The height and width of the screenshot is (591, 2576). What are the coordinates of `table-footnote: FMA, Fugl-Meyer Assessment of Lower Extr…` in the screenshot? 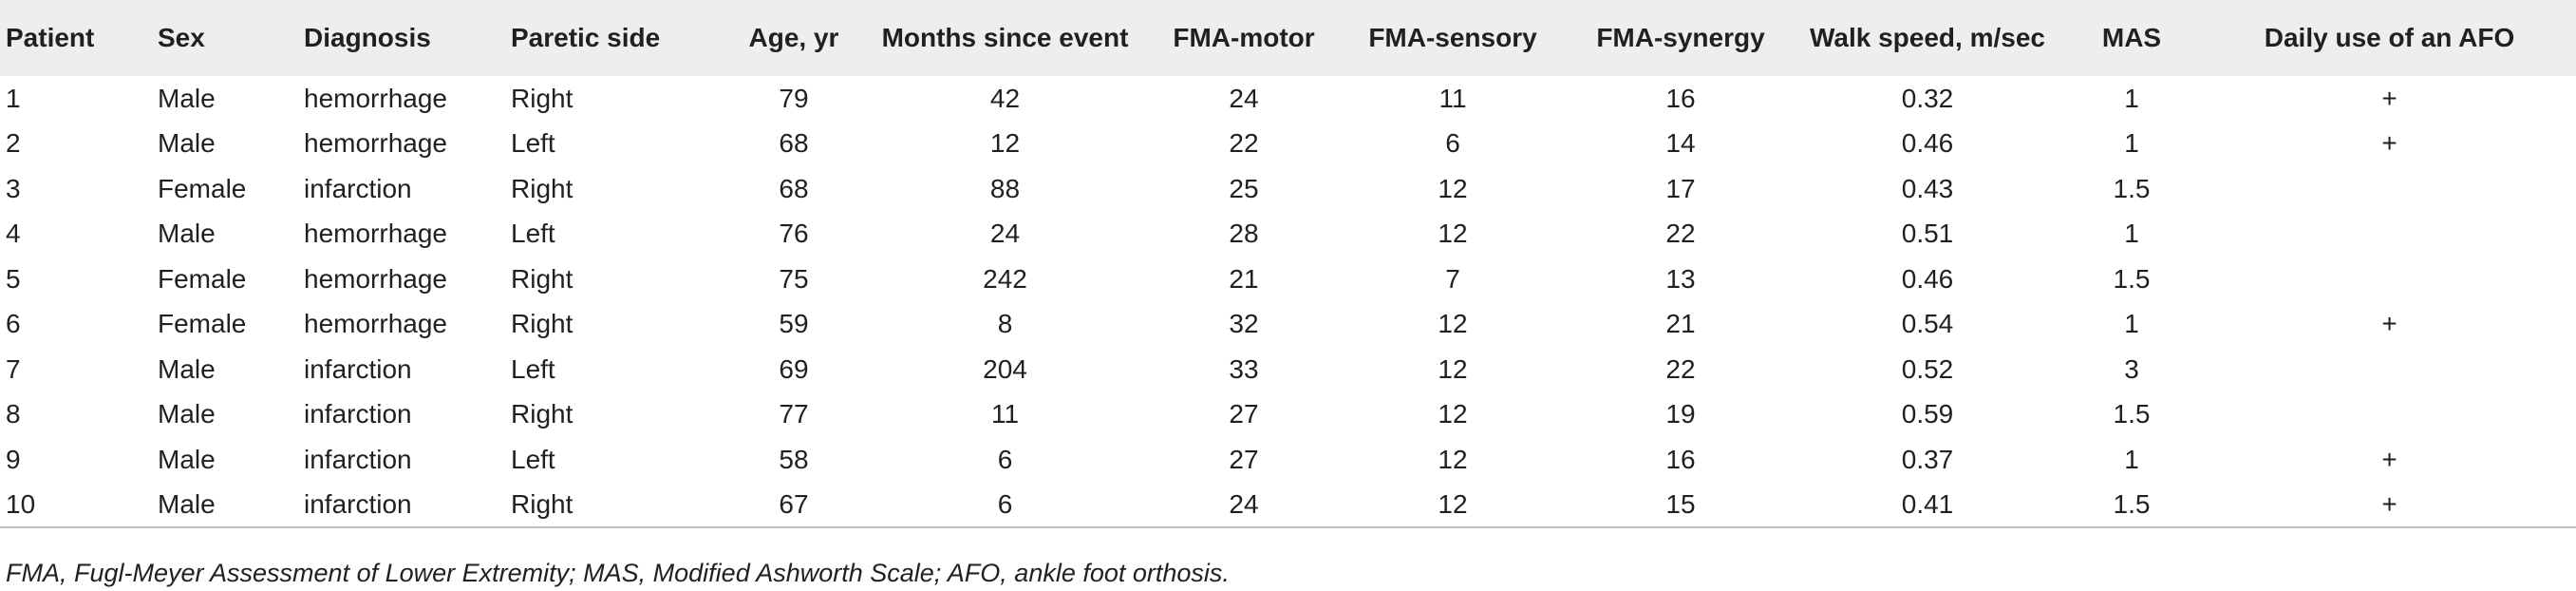 It's located at (618, 573).